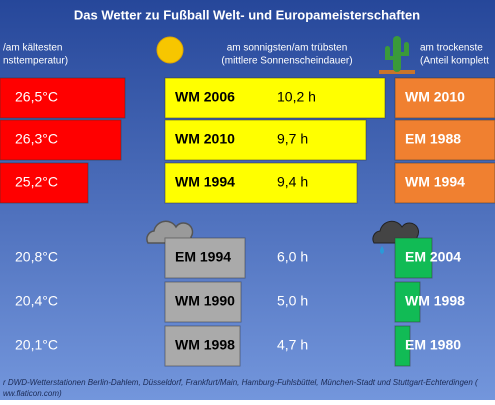 The image size is (495, 405). What do you see at coordinates (451, 48) in the screenshot?
I see `column-header: am trockenste` at bounding box center [451, 48].